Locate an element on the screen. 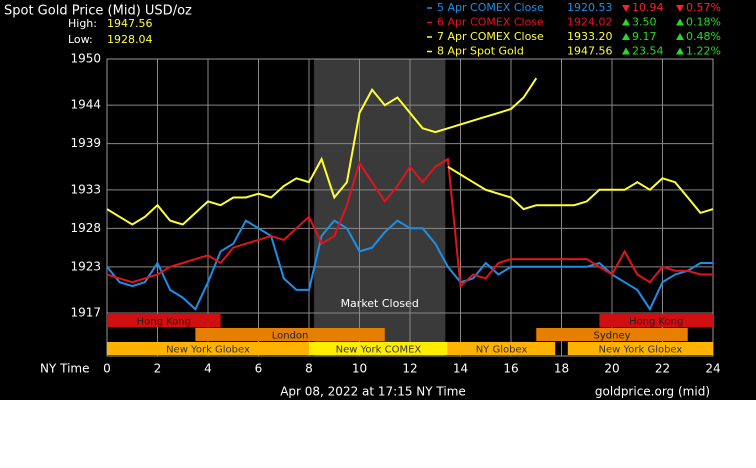  x-tick-label: 22 is located at coordinates (662, 369).